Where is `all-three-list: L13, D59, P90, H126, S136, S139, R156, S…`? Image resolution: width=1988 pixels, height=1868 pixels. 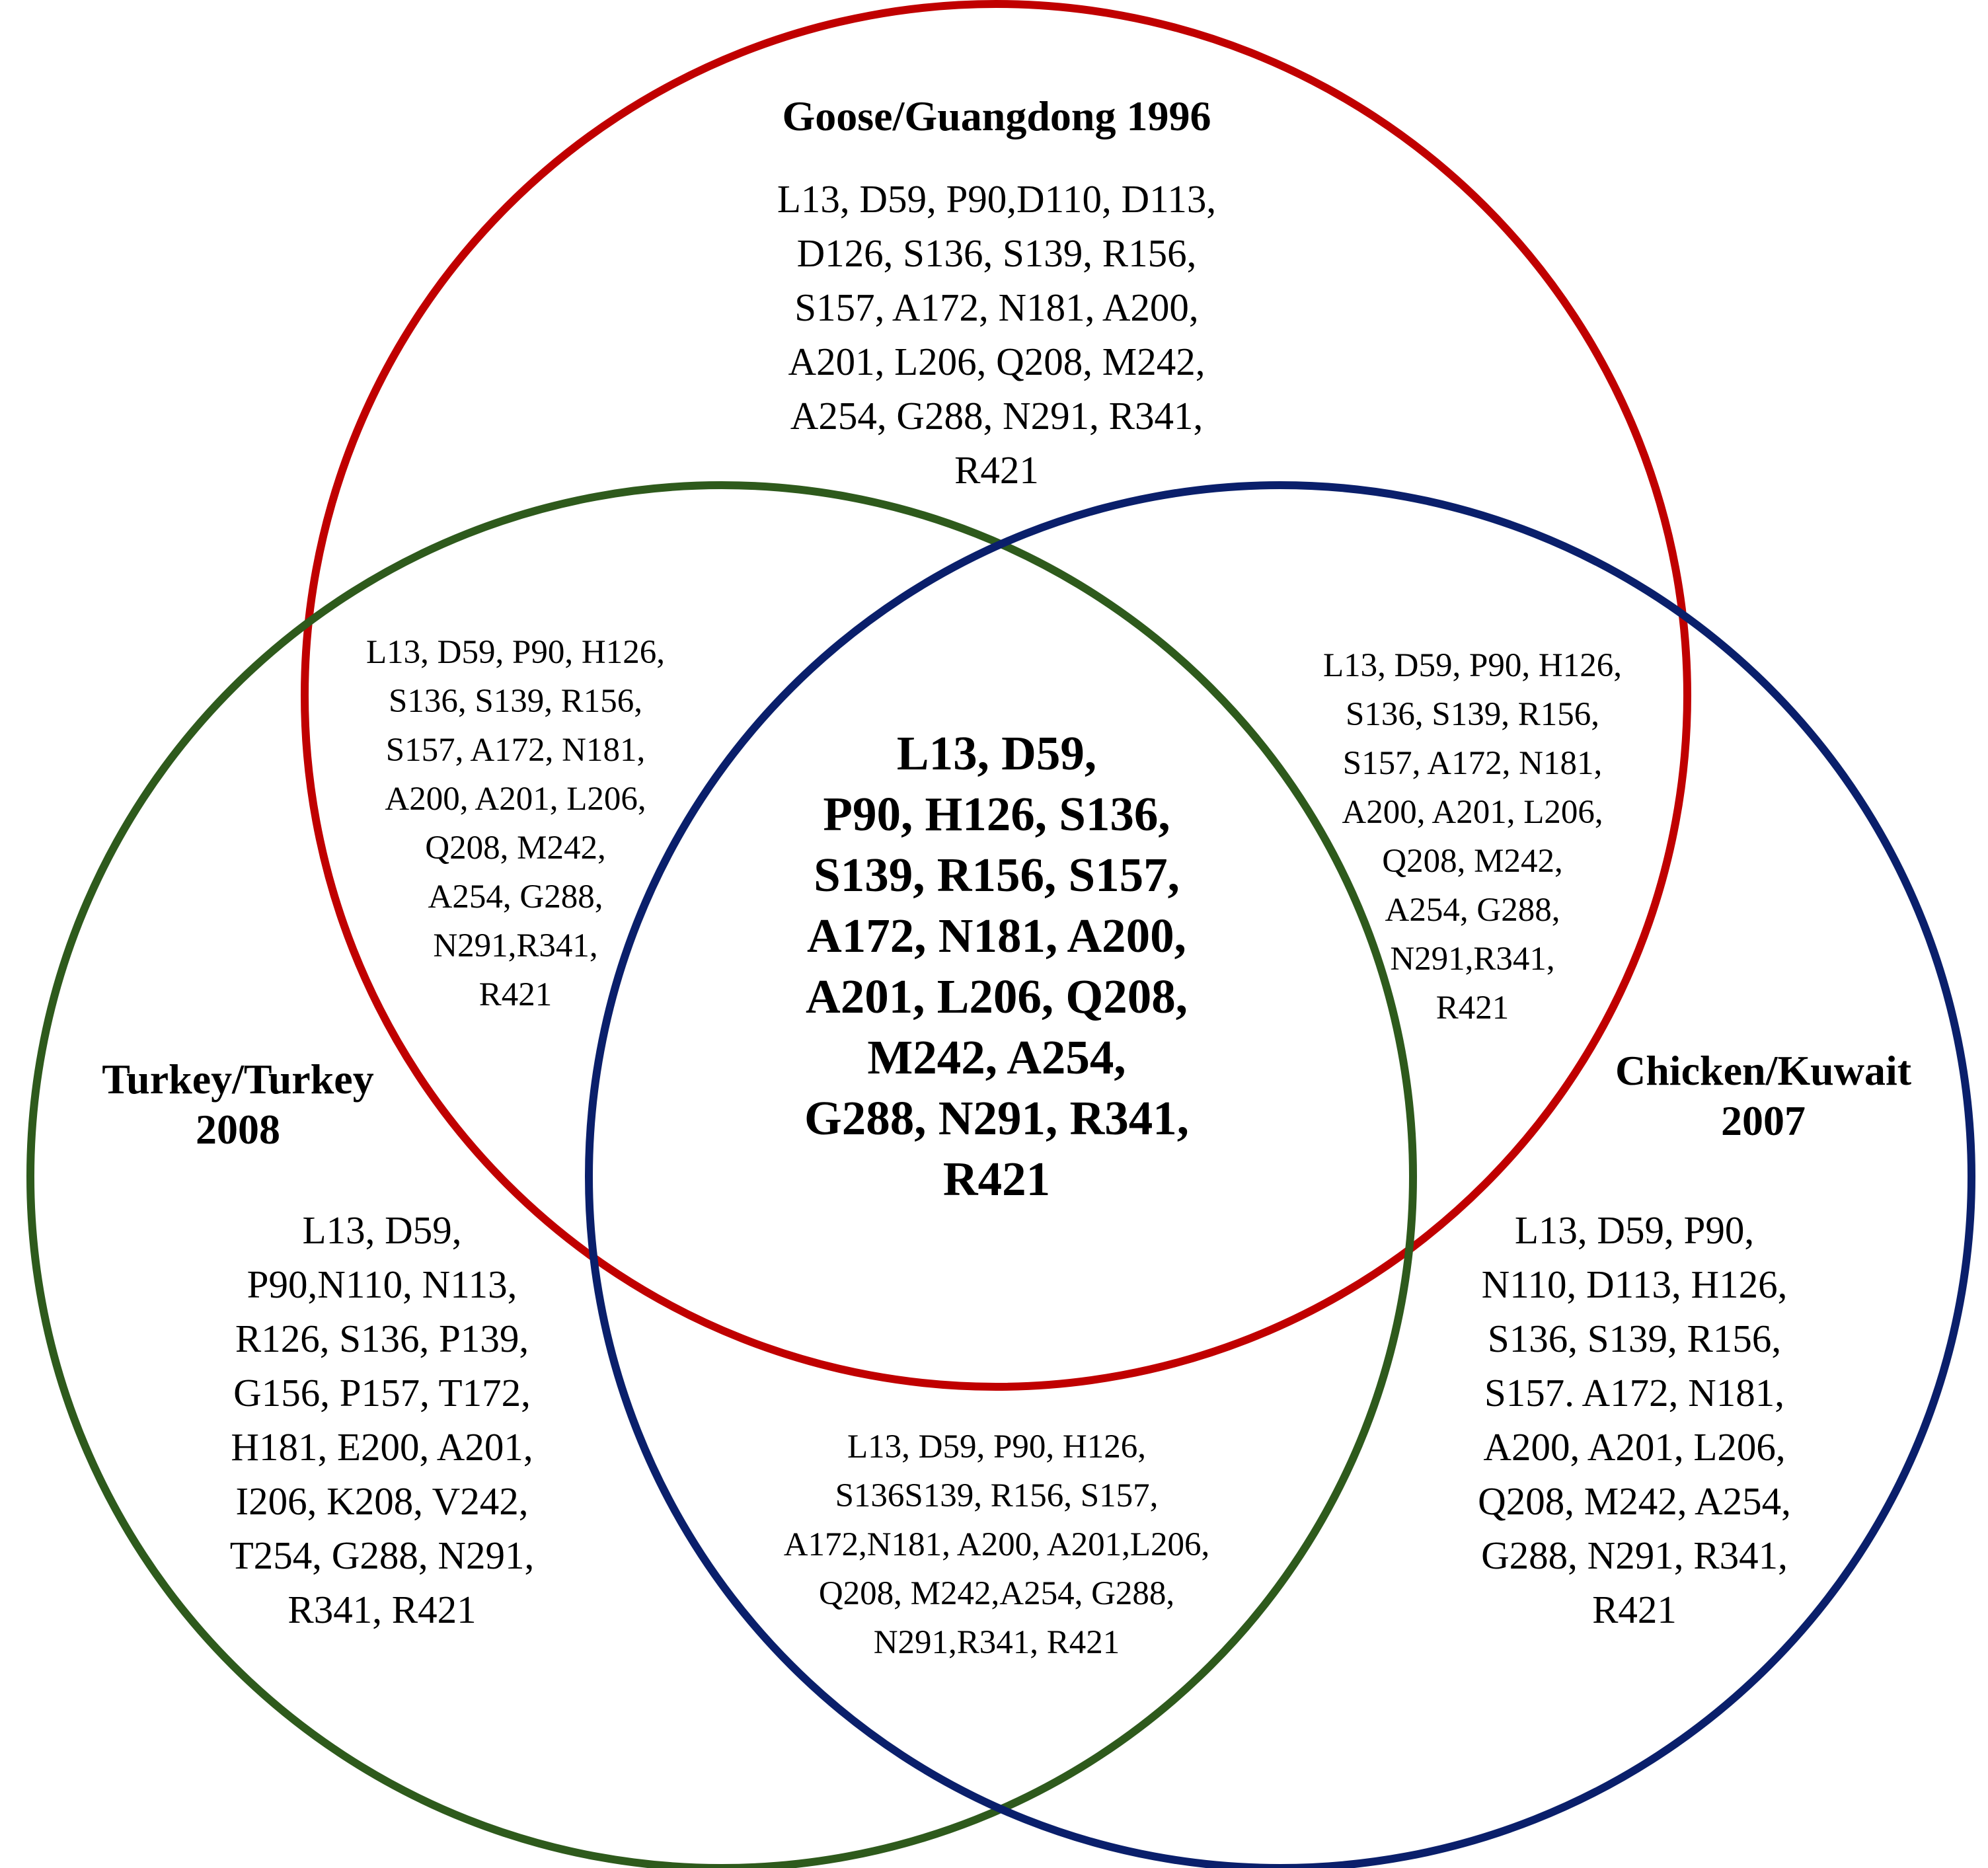
all-three-list: L13, D59, P90, H126, S136, S139, R156, S… is located at coordinates (996, 967).